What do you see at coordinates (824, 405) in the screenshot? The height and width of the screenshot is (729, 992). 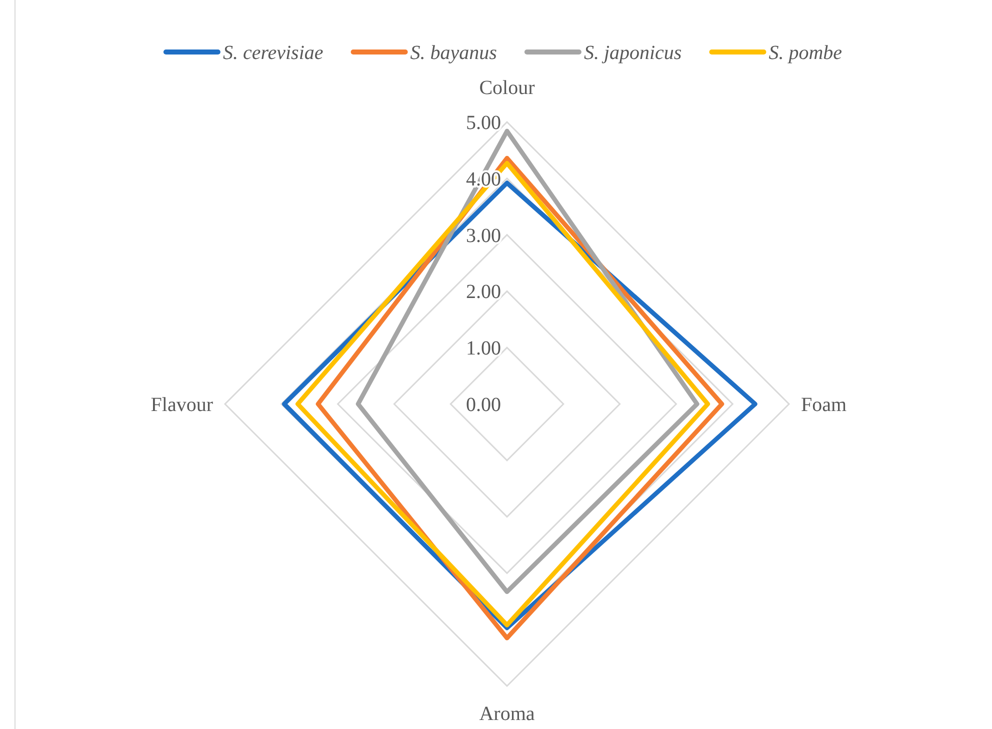 I see `spoke-label: Foam` at bounding box center [824, 405].